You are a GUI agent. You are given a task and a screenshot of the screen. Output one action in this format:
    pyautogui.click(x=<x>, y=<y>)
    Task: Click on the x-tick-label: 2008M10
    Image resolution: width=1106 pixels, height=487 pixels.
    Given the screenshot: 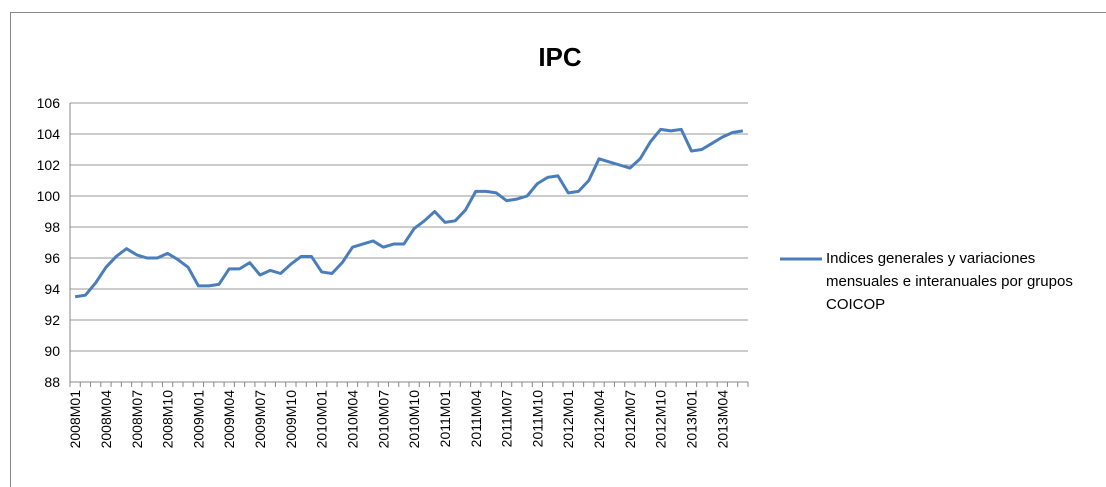 What is the action you would take?
    pyautogui.click(x=168, y=419)
    